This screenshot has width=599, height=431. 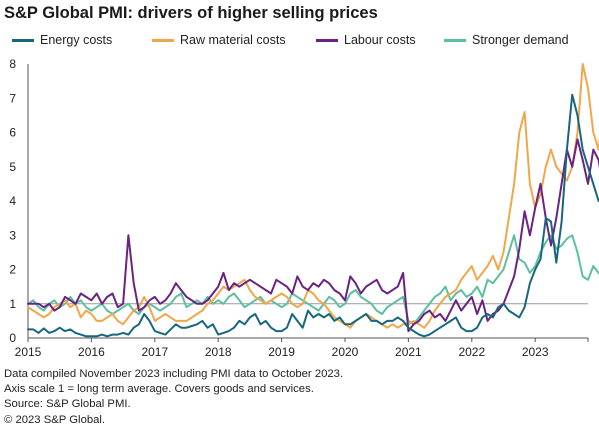 What do you see at coordinates (12, 98) in the screenshot?
I see `y-tick-label: 7` at bounding box center [12, 98].